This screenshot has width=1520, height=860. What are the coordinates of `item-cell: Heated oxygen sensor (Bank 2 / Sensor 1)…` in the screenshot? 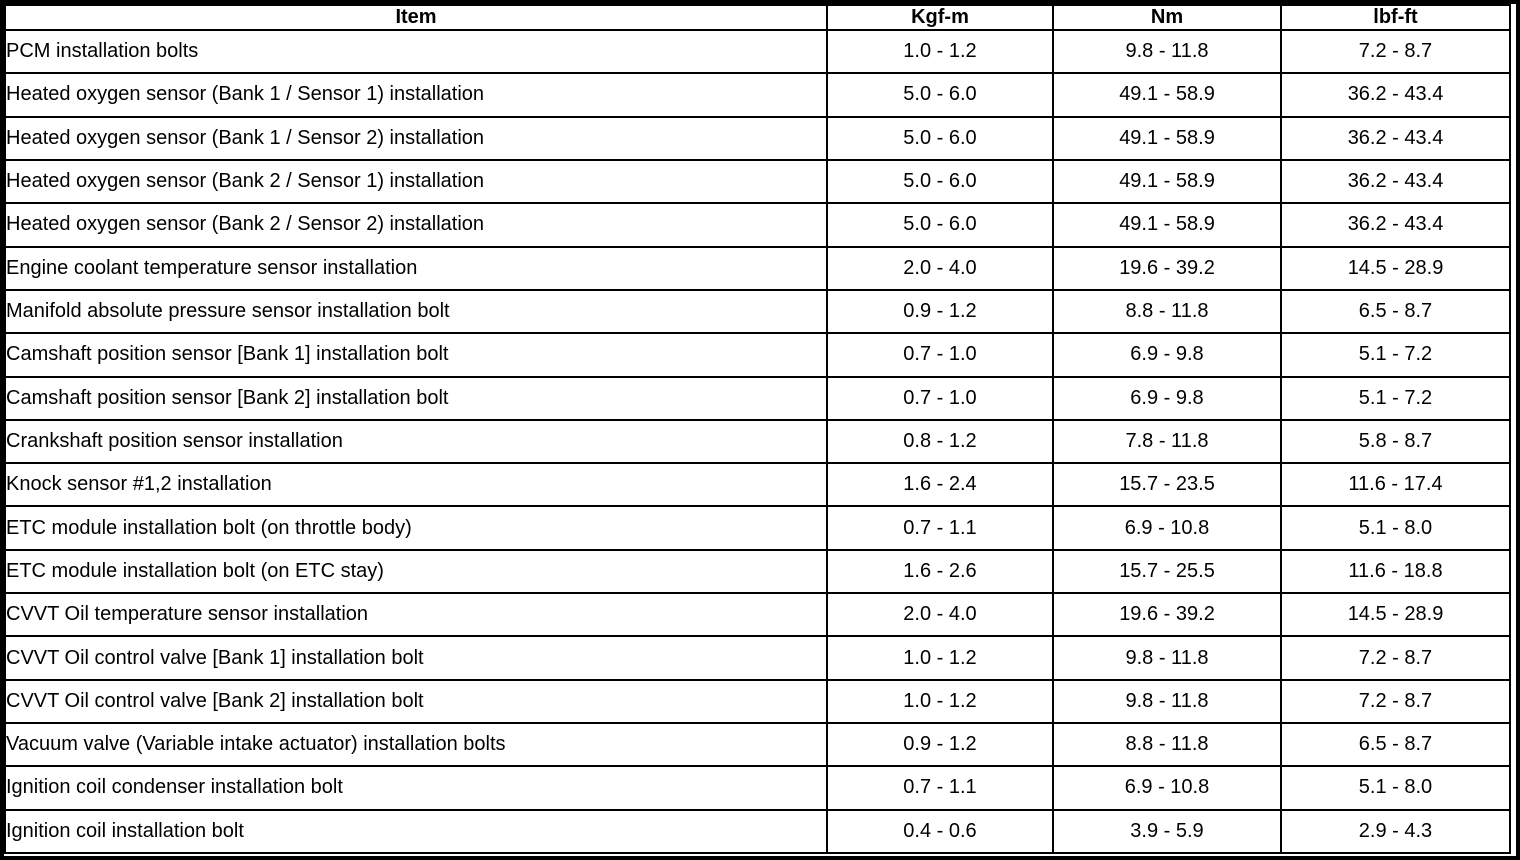 It's located at (416, 181).